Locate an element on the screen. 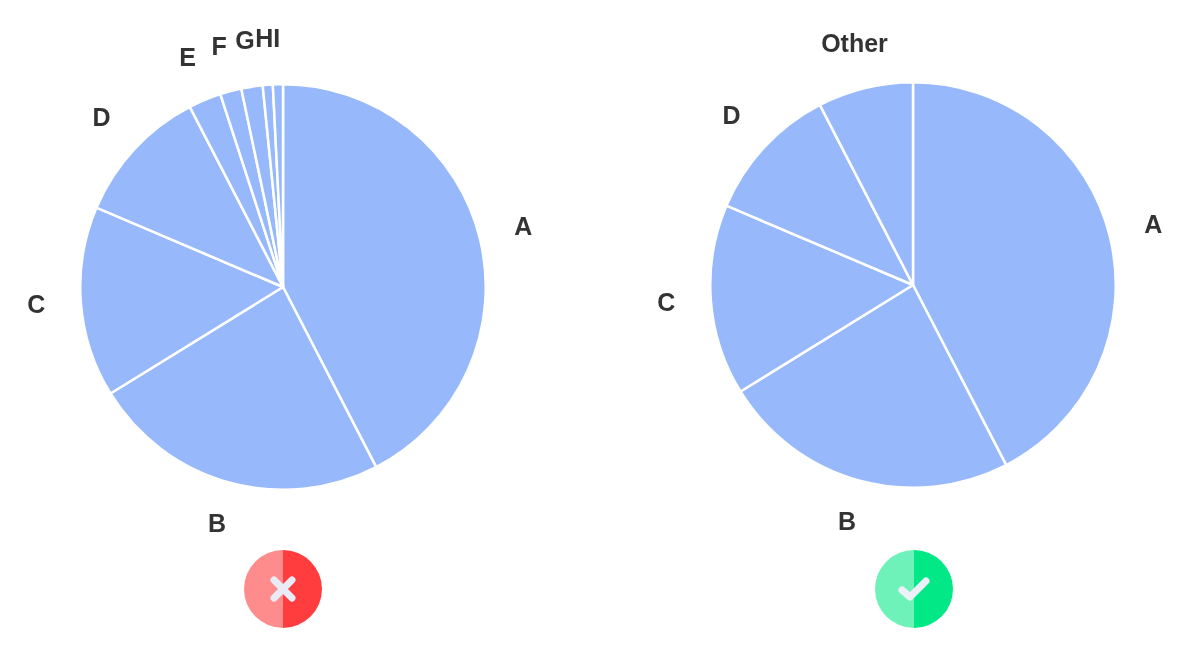 The width and height of the screenshot is (1200, 654). slice-label: F is located at coordinates (219, 45).